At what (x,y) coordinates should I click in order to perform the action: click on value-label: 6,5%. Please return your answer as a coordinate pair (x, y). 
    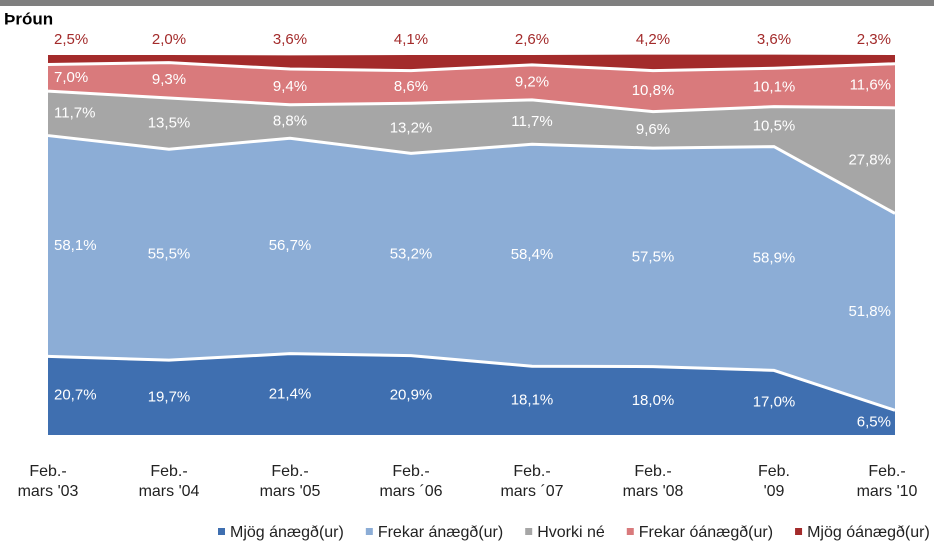
    Looking at the image, I should click on (874, 422).